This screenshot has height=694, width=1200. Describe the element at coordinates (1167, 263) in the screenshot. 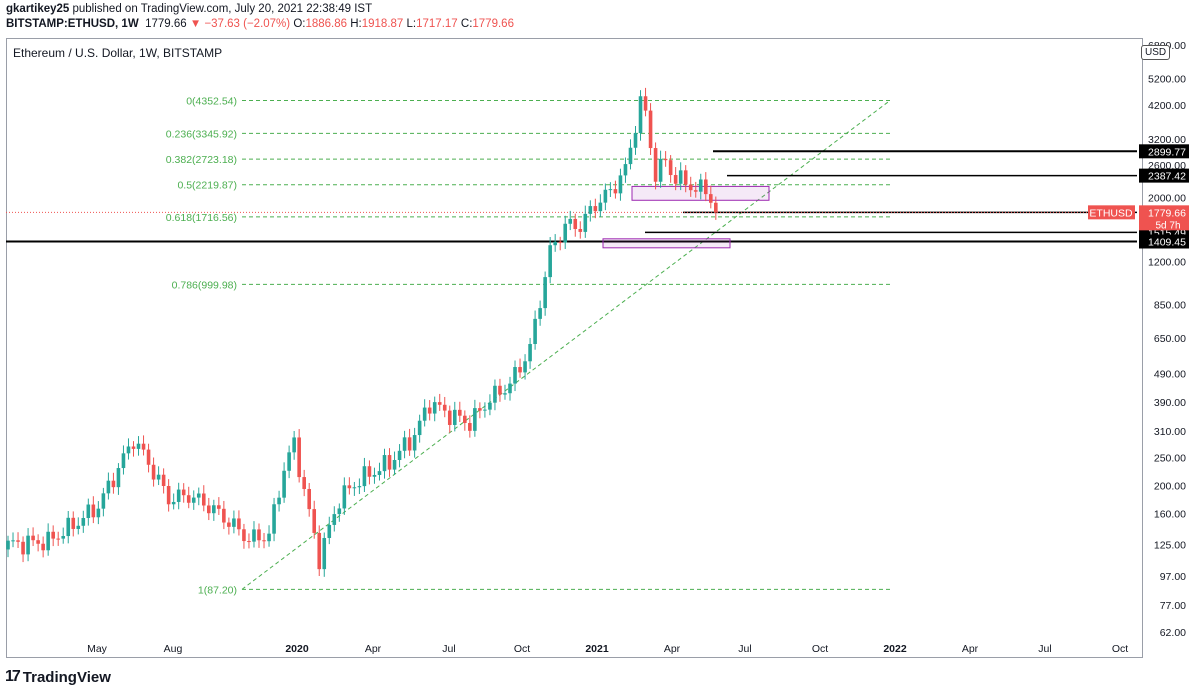

I see `y-tick-label: 1200.00` at that location.